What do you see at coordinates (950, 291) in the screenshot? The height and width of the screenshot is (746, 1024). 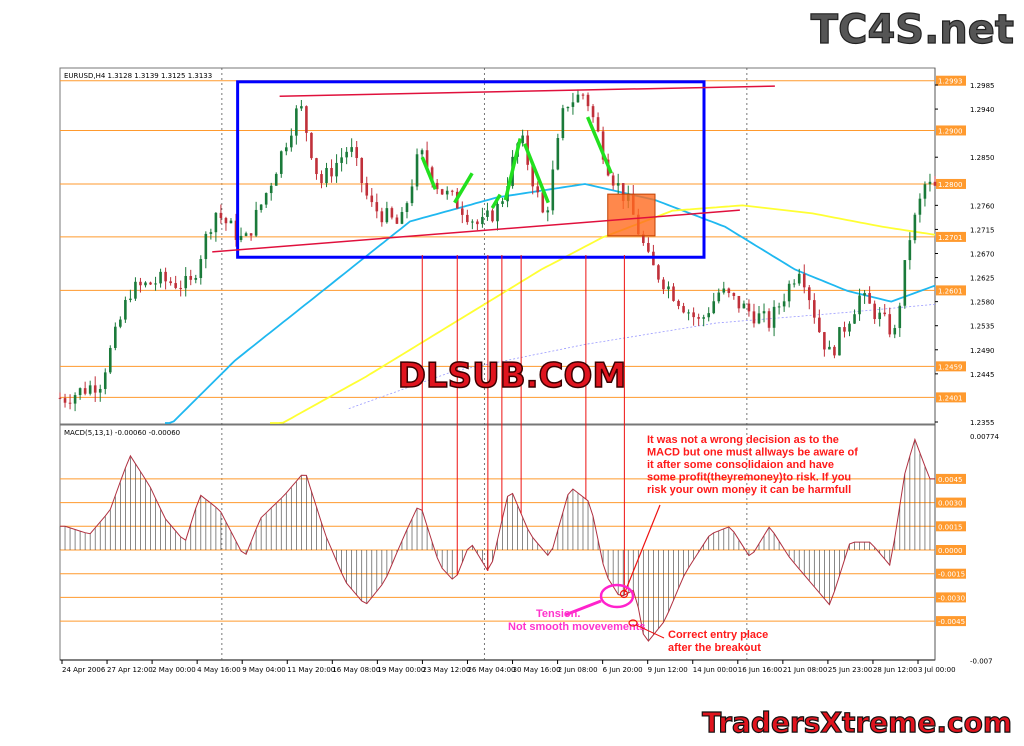 I see `price-level-label: 1.2601` at bounding box center [950, 291].